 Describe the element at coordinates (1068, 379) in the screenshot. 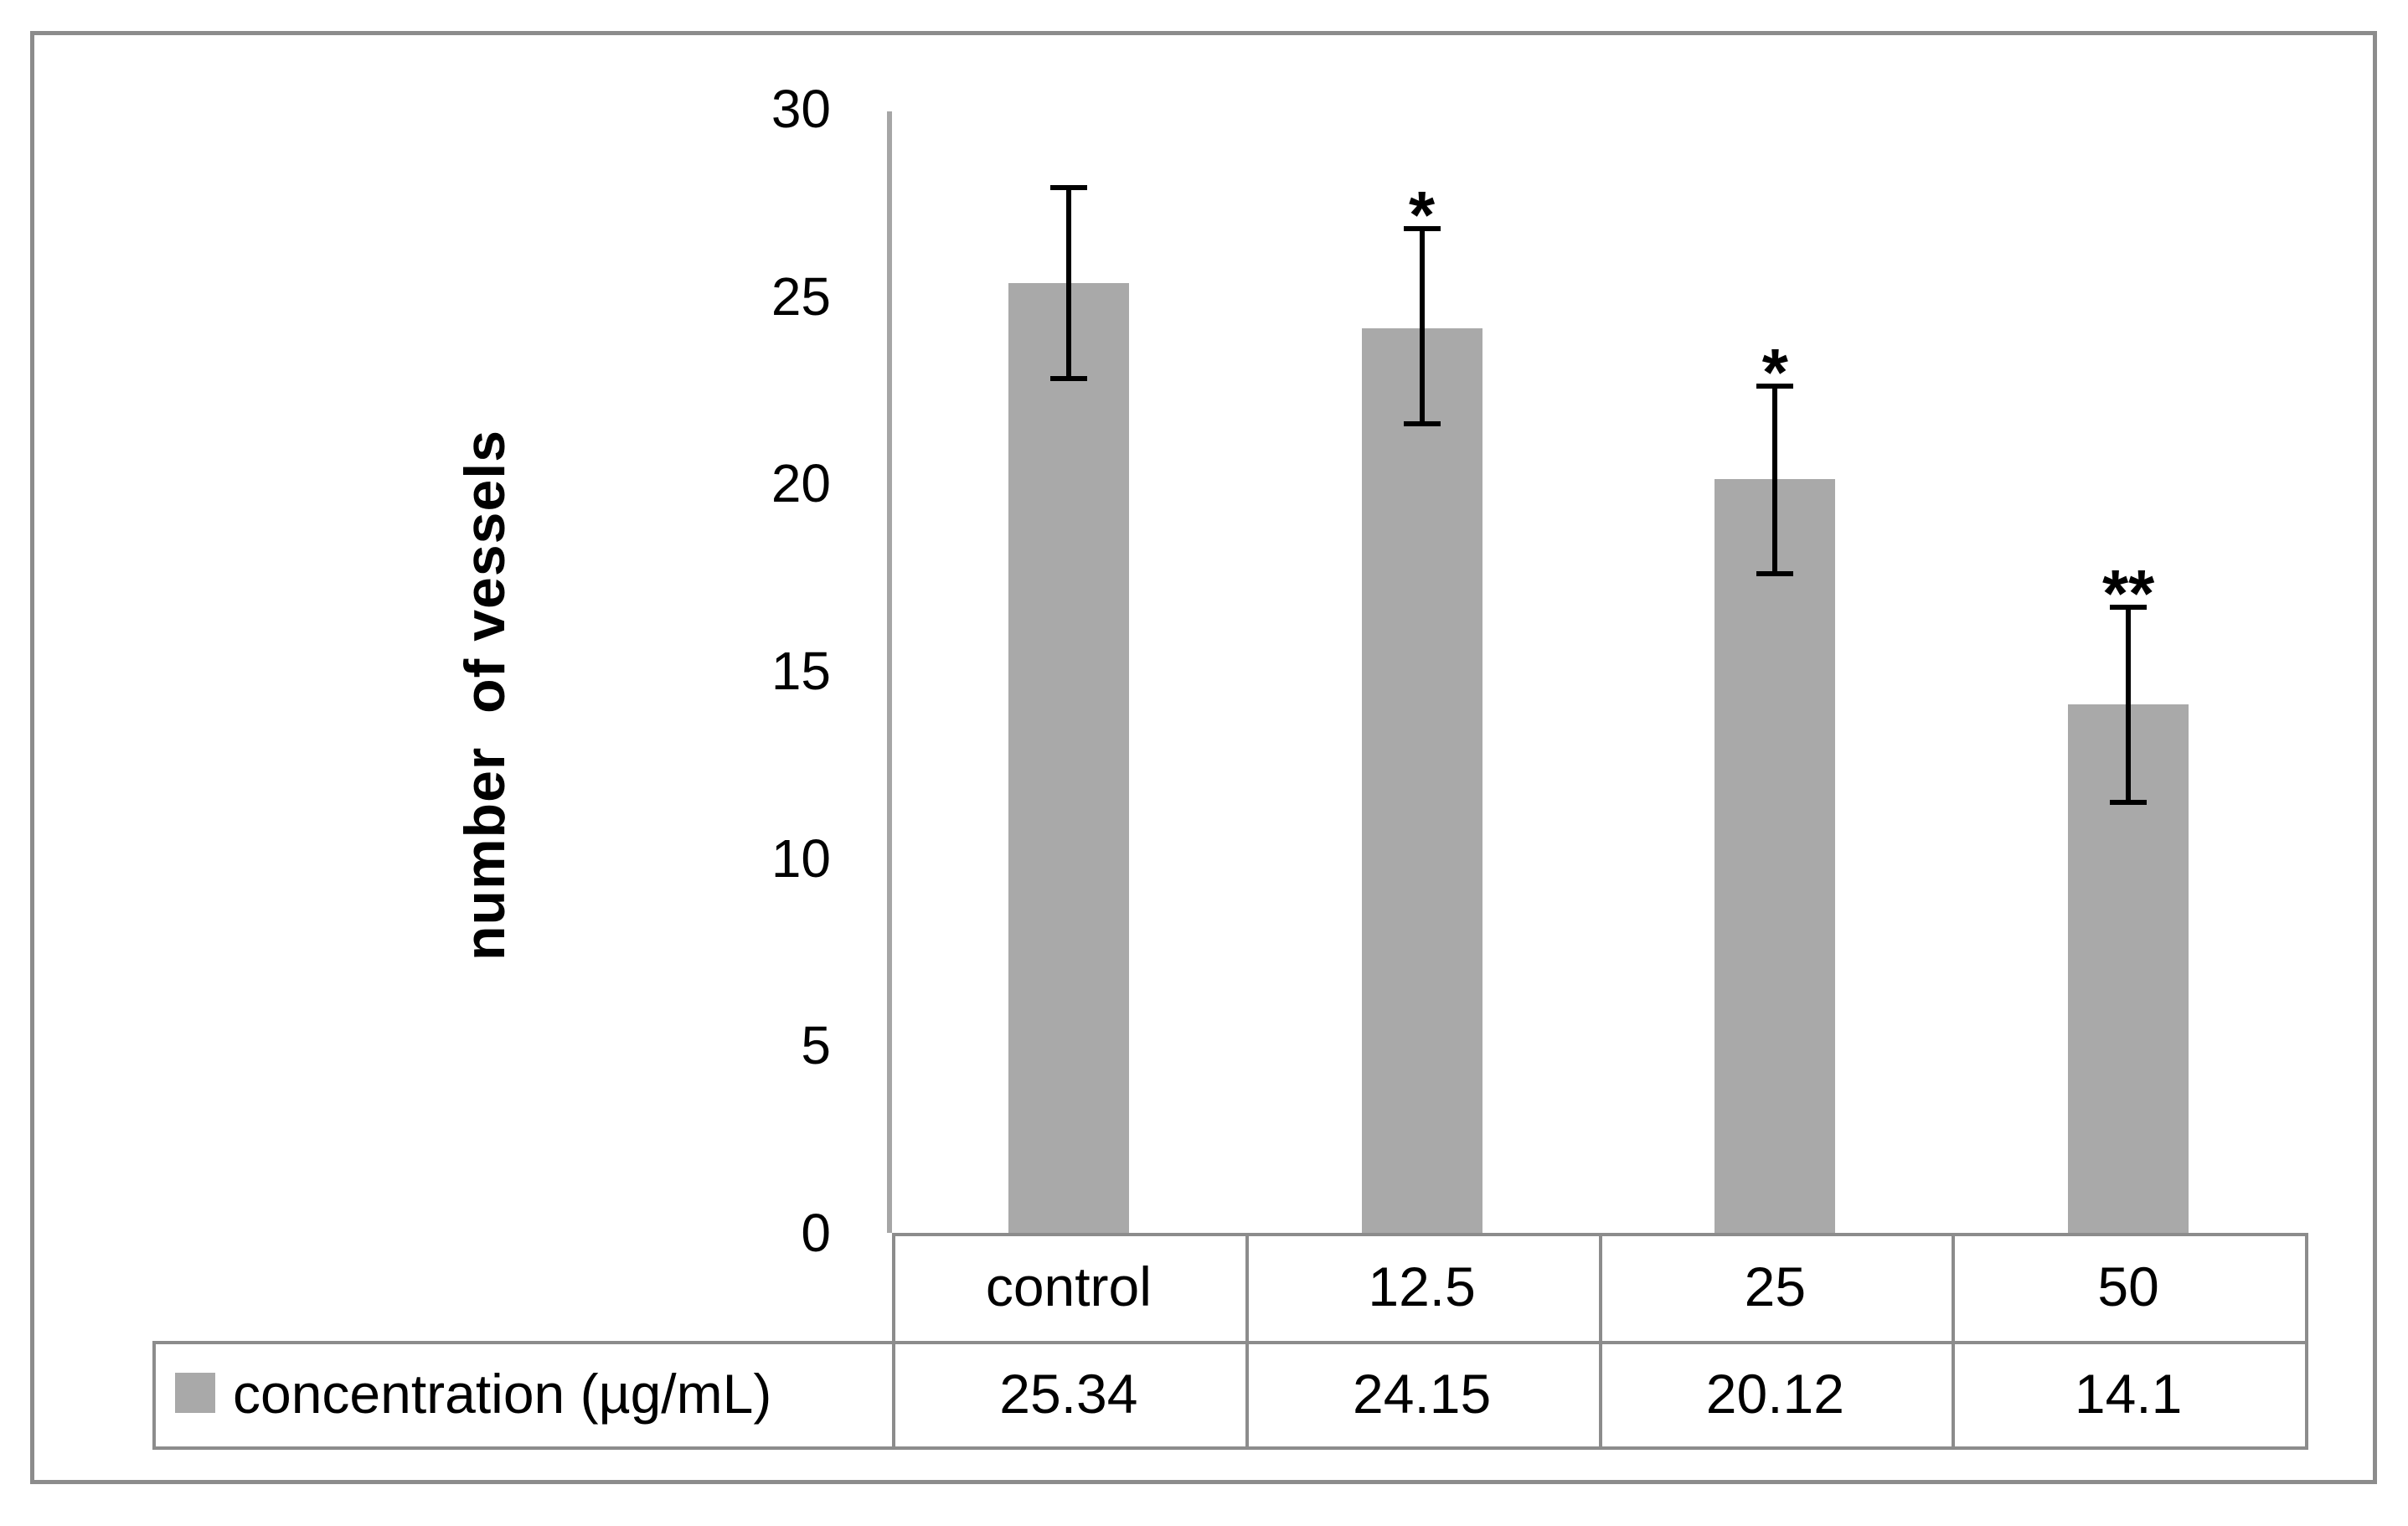

I see `error-cap-bottom-control` at that location.